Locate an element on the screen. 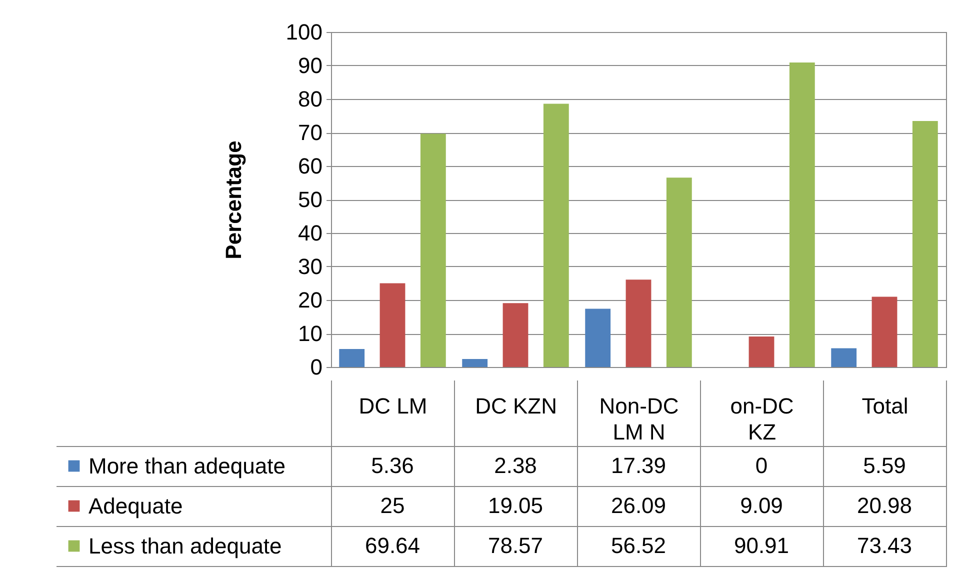 This screenshot has height=578, width=956. legend-label: Adequate is located at coordinates (135, 506).